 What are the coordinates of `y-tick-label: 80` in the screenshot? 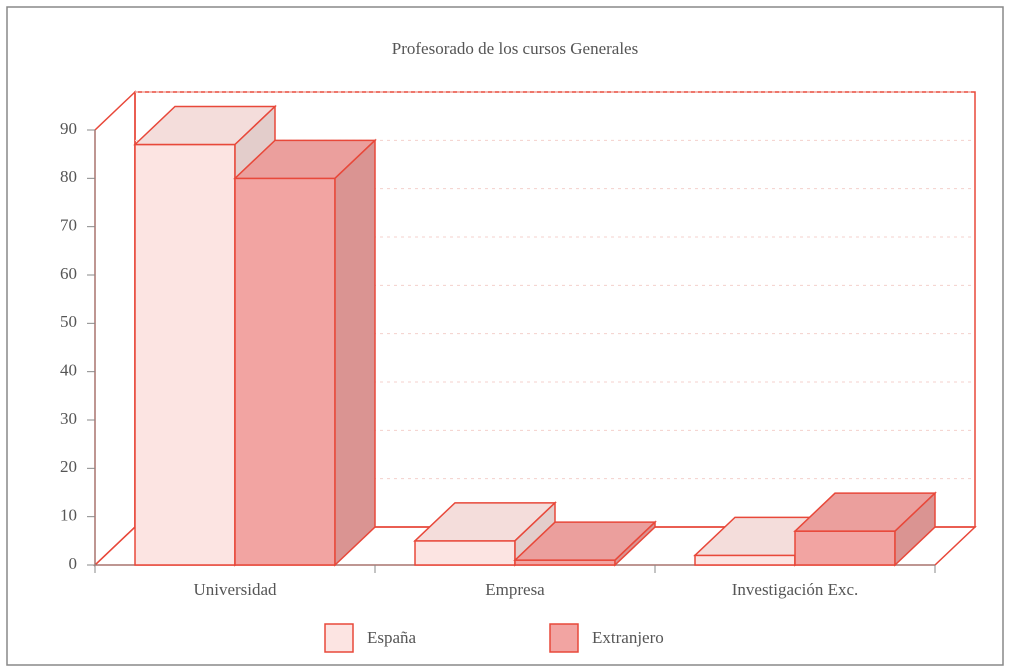 It's located at (68, 176).